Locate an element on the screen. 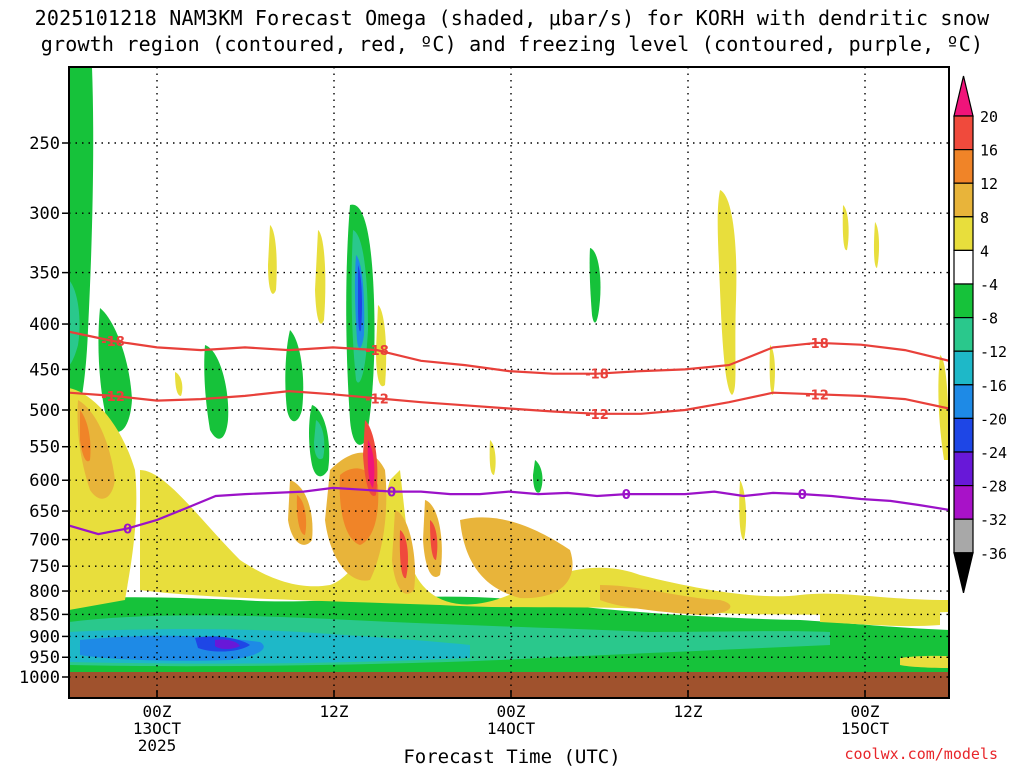 The image size is (1024, 768). y-tick-label: 850 is located at coordinates (44, 615).